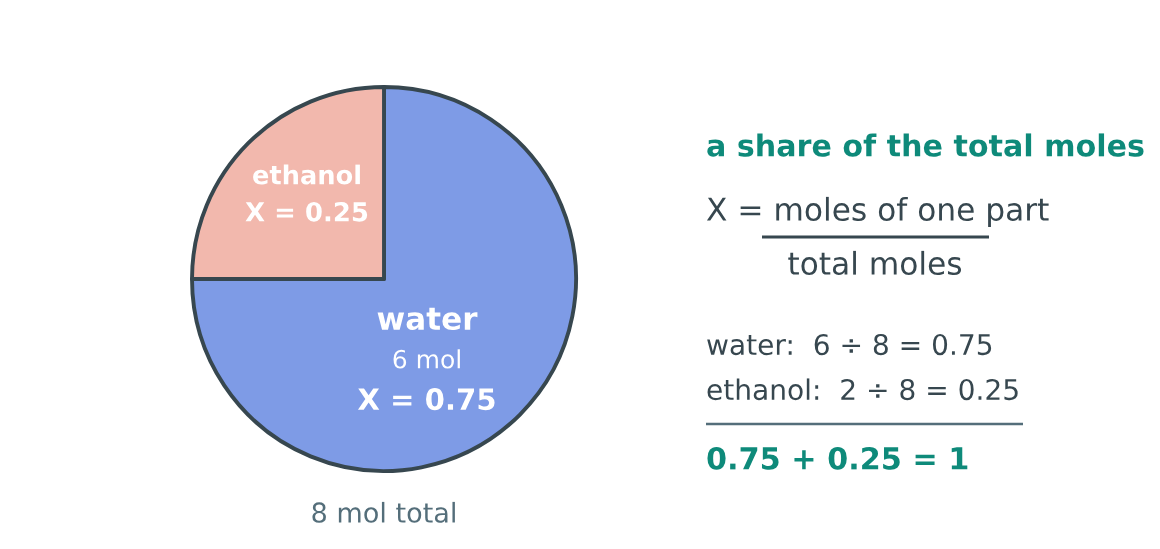 This screenshot has width=1160, height=549. I want to click on text: a share of the total moles, so click(925, 145).